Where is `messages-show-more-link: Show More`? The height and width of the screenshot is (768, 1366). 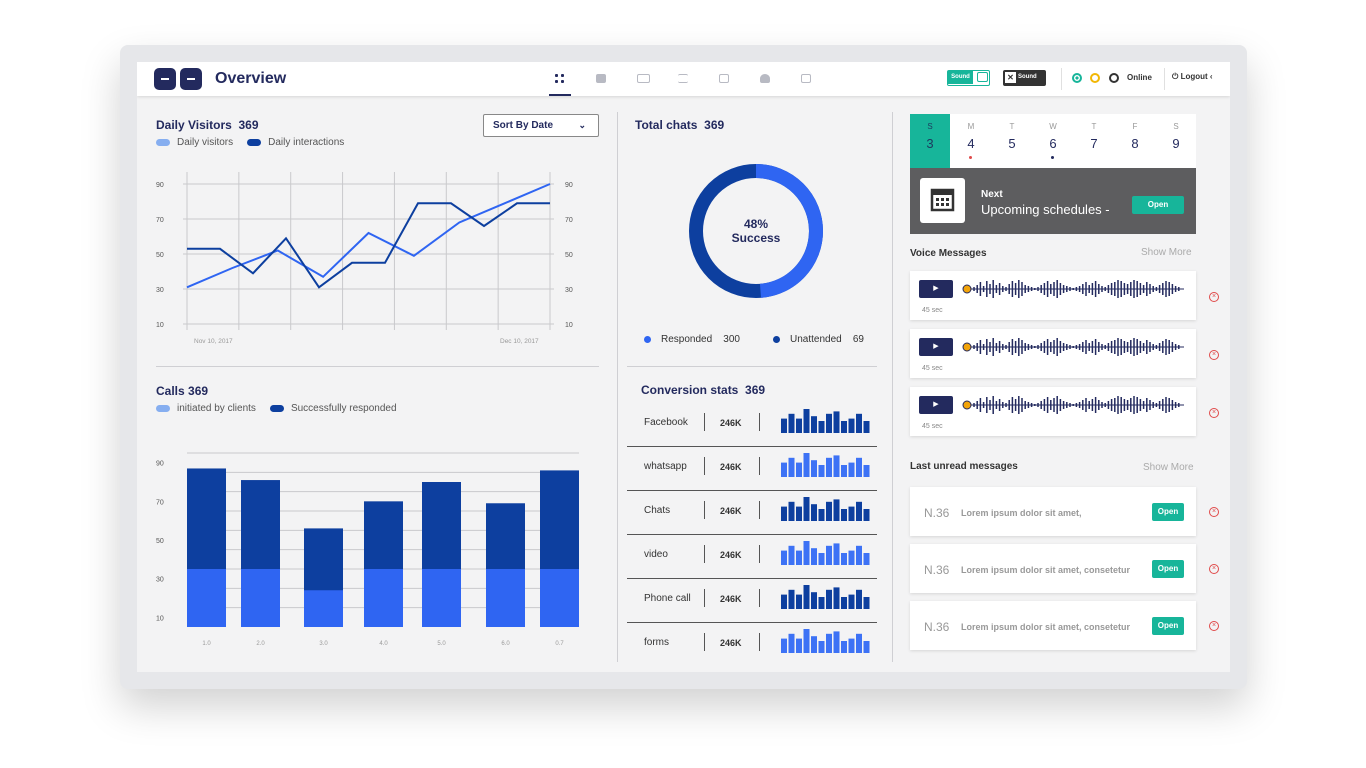 messages-show-more-link: Show More is located at coordinates (1168, 467).